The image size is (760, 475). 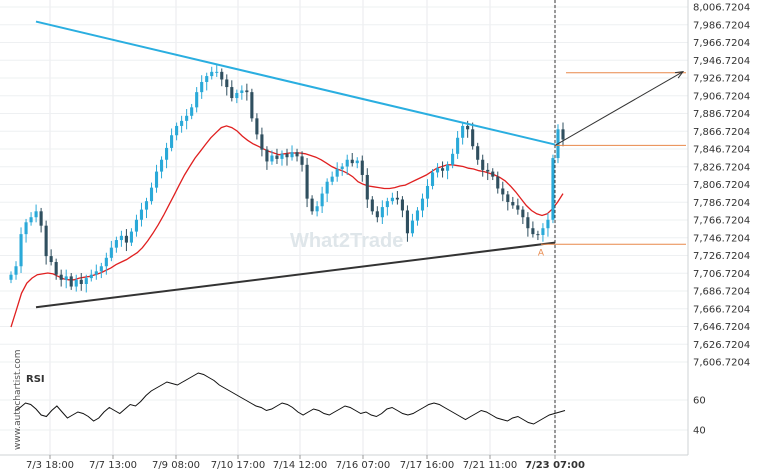 What do you see at coordinates (721, 8) in the screenshot?
I see `y-tick-label: 8,006.7204` at bounding box center [721, 8].